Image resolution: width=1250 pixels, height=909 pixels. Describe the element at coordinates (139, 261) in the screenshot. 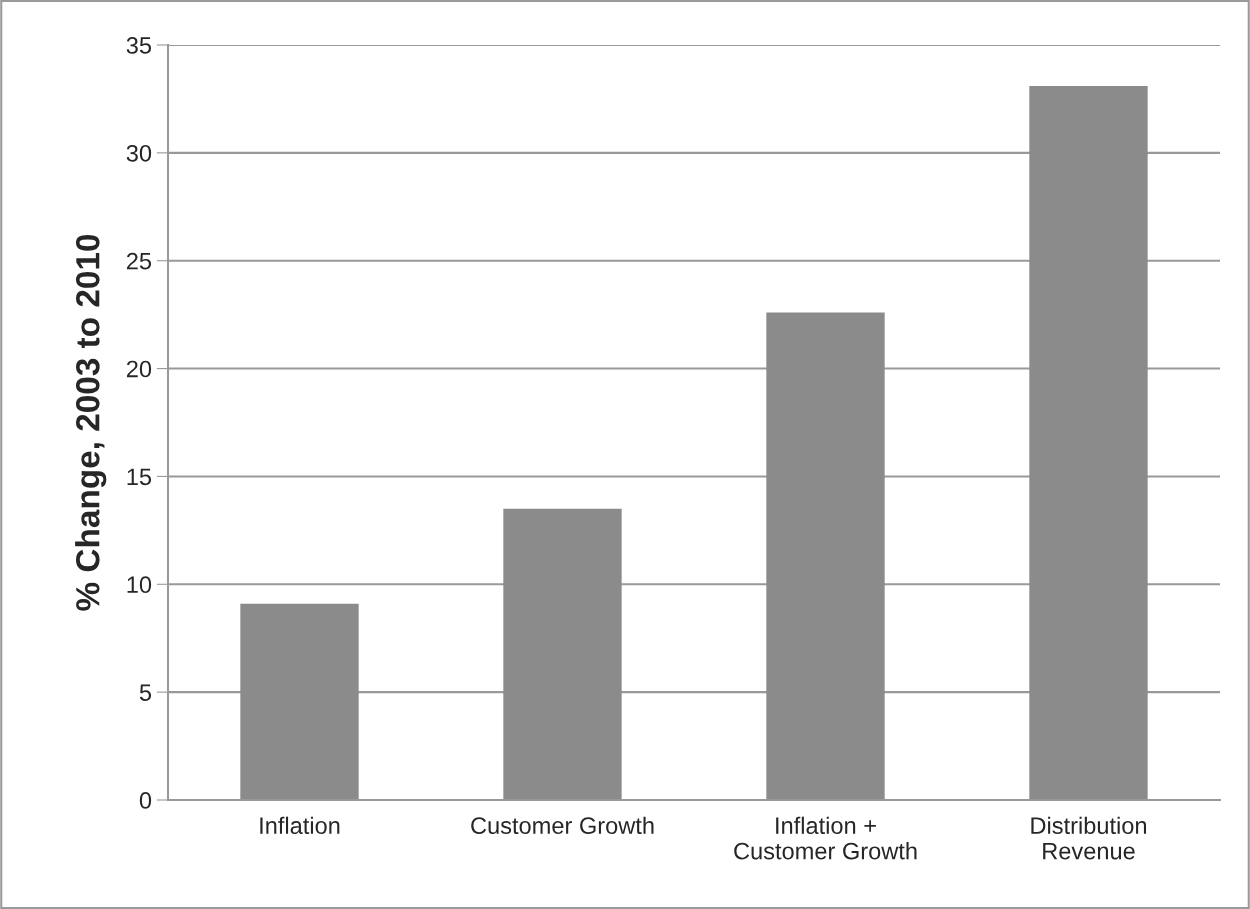

I see `y-tick-label: 25` at that location.